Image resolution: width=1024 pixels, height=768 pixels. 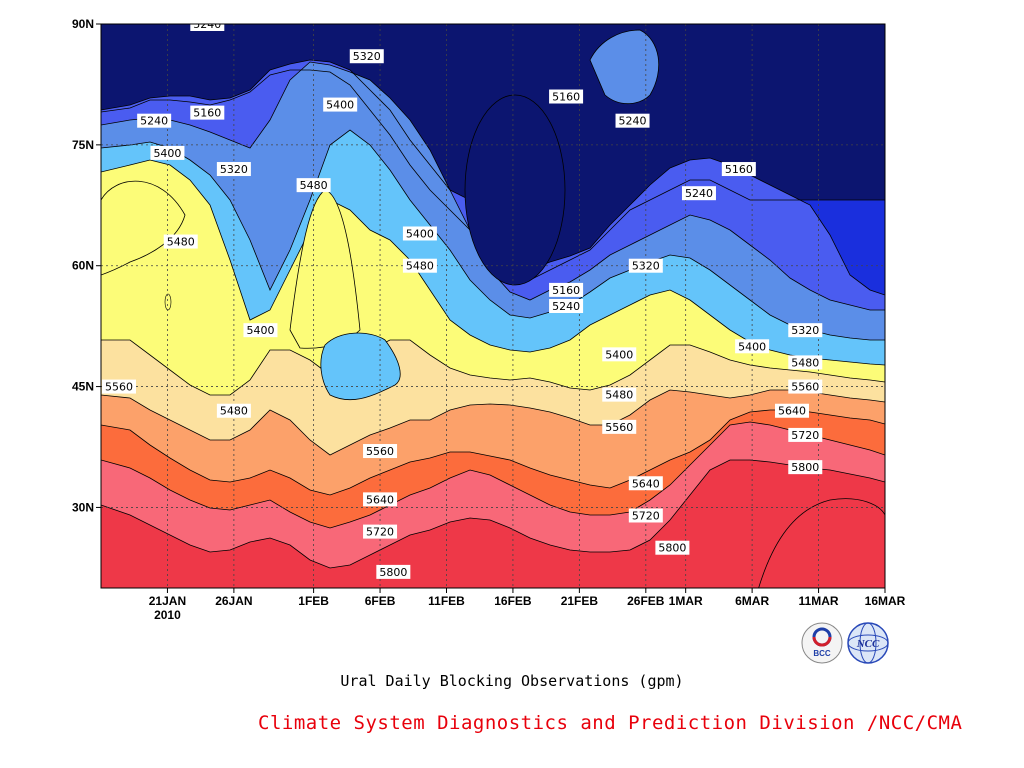 I want to click on x-tick-label: 11FEB, so click(x=446, y=601).